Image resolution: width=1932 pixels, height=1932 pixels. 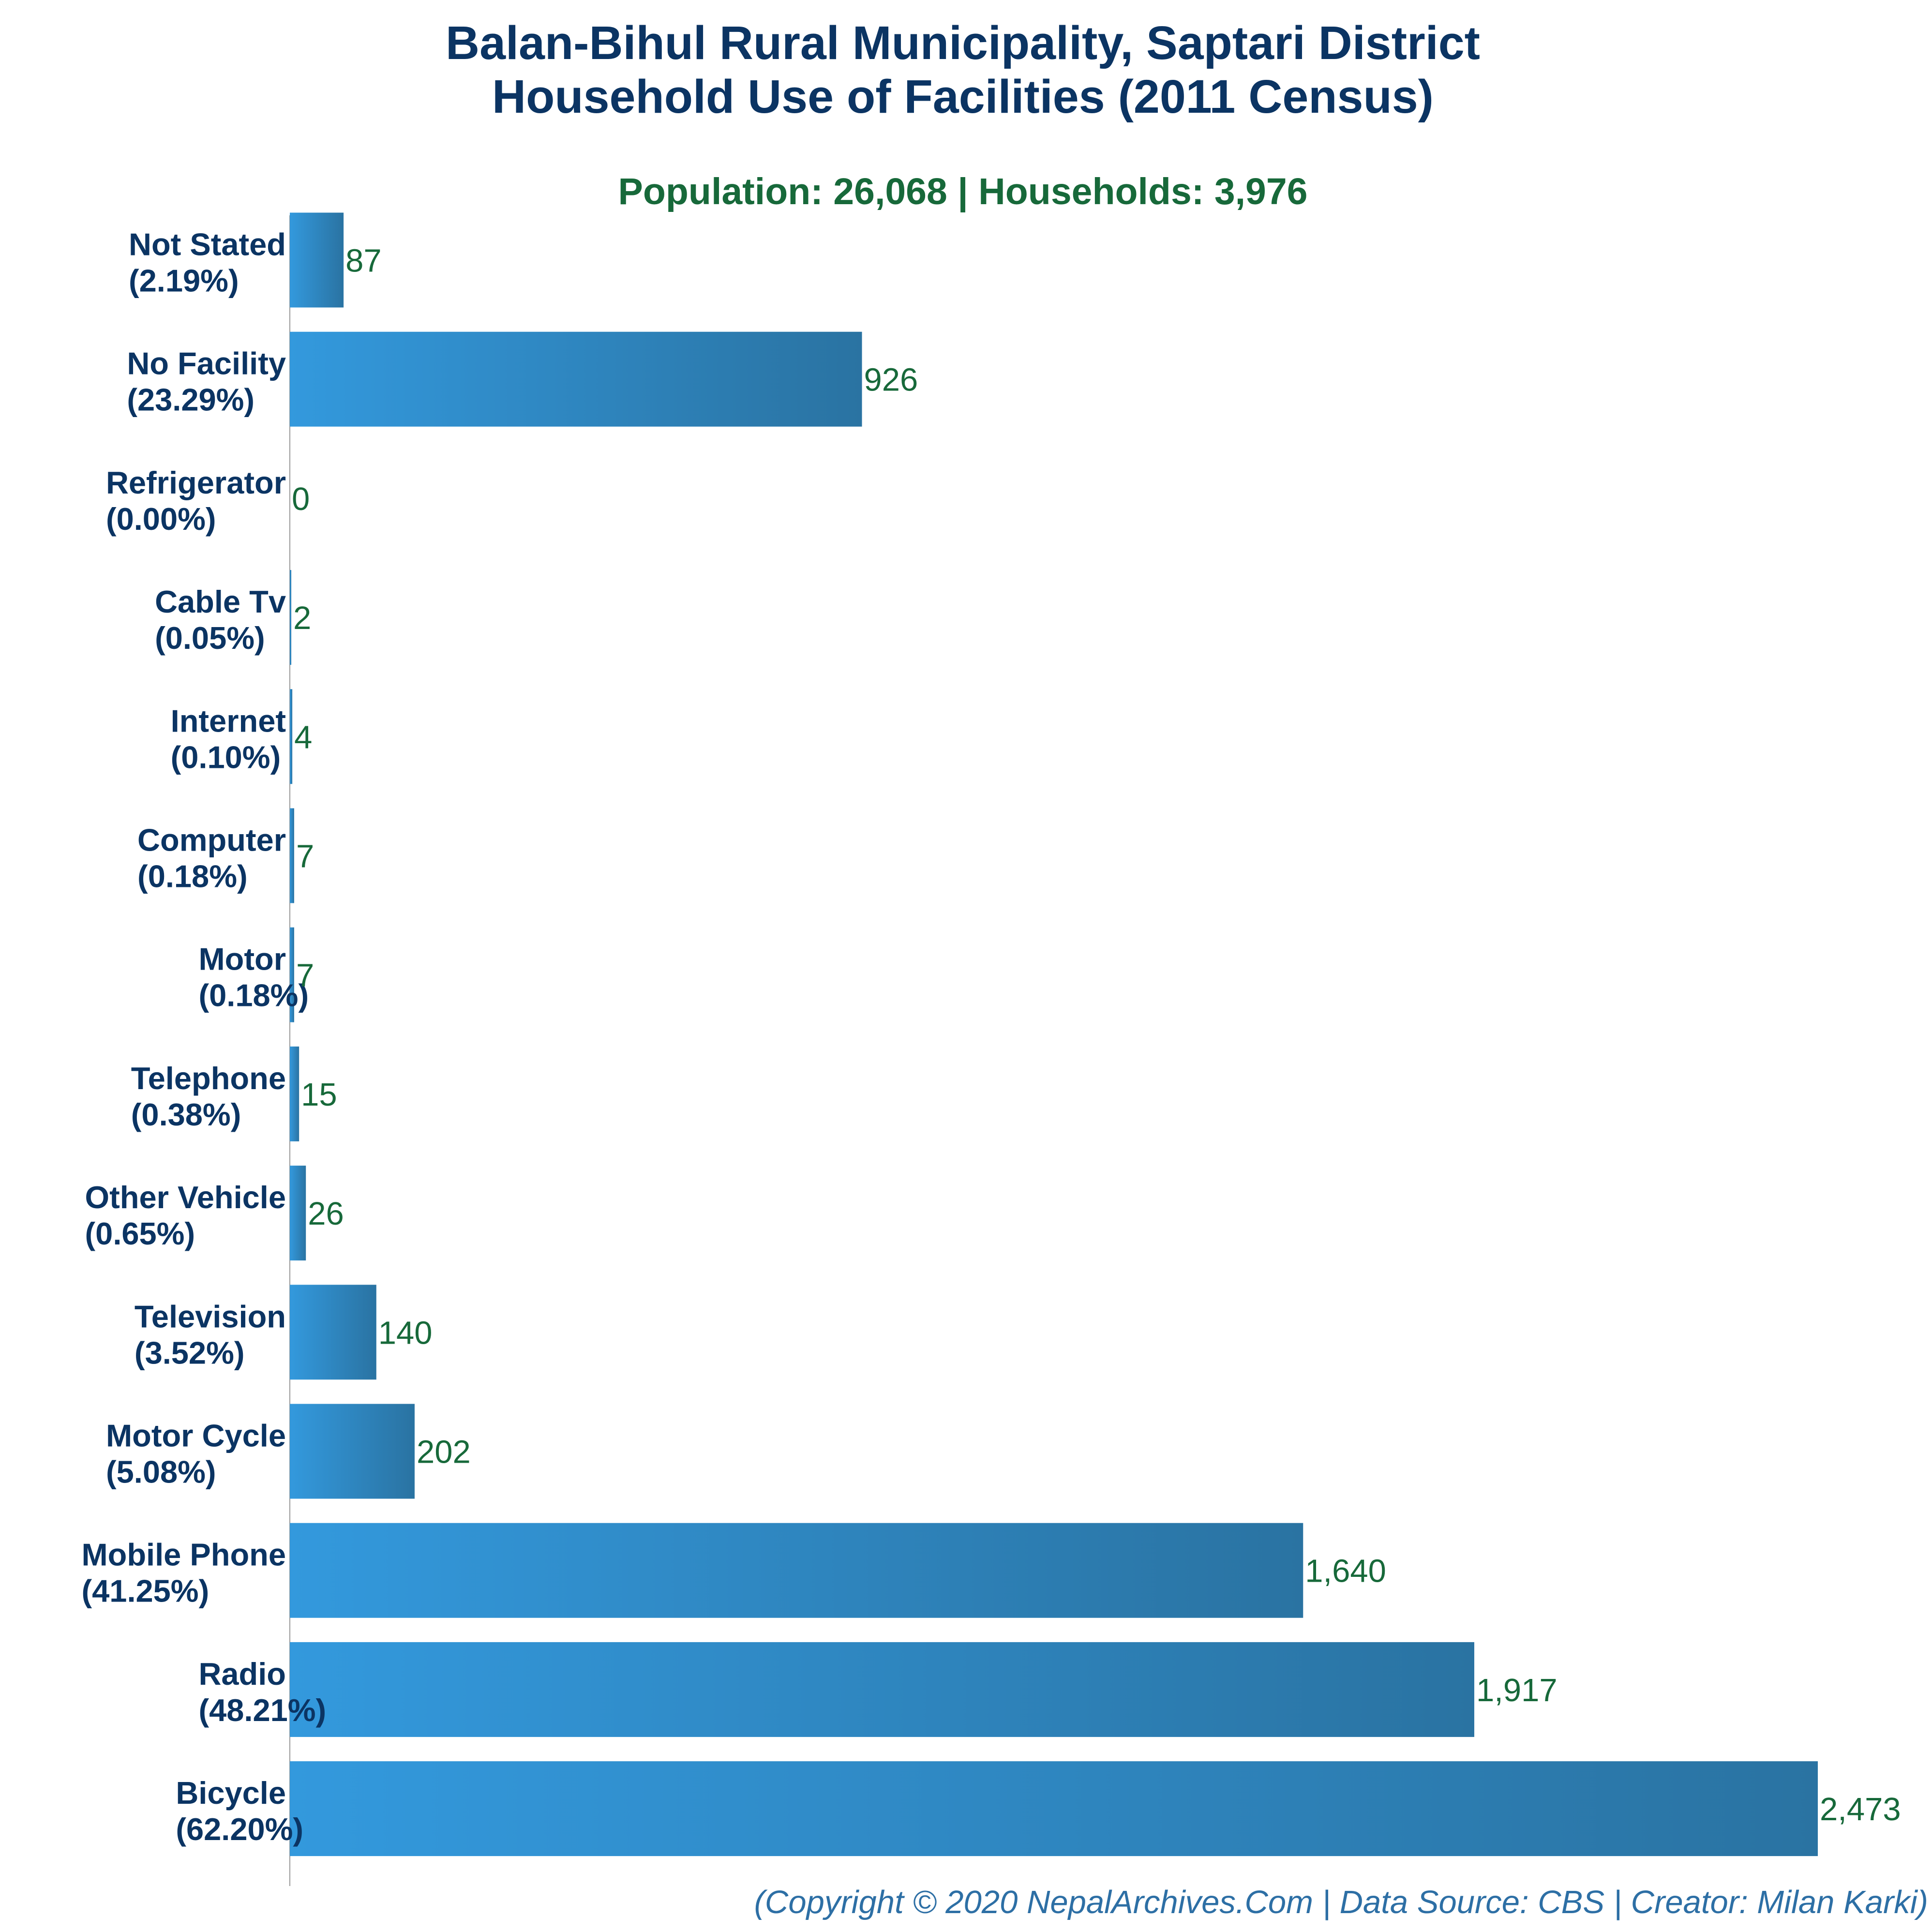 What do you see at coordinates (262, 1710) in the screenshot?
I see `category-percent-radio: (48.21%)` at bounding box center [262, 1710].